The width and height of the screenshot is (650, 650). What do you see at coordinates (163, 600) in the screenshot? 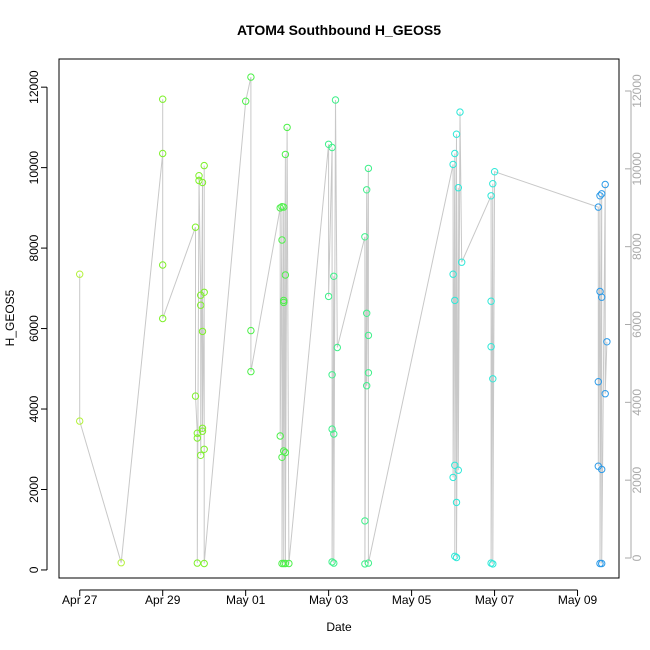
I see `x-tick-label: Apr 29` at bounding box center [163, 600].